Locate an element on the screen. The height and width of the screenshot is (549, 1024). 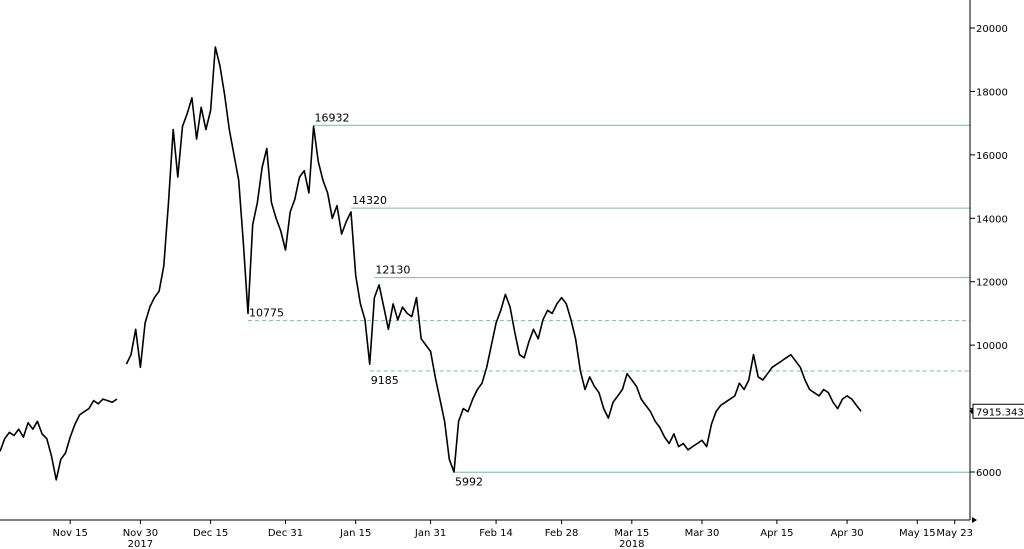
x-tick-label-nov-30: Nov 30 is located at coordinates (140, 533).